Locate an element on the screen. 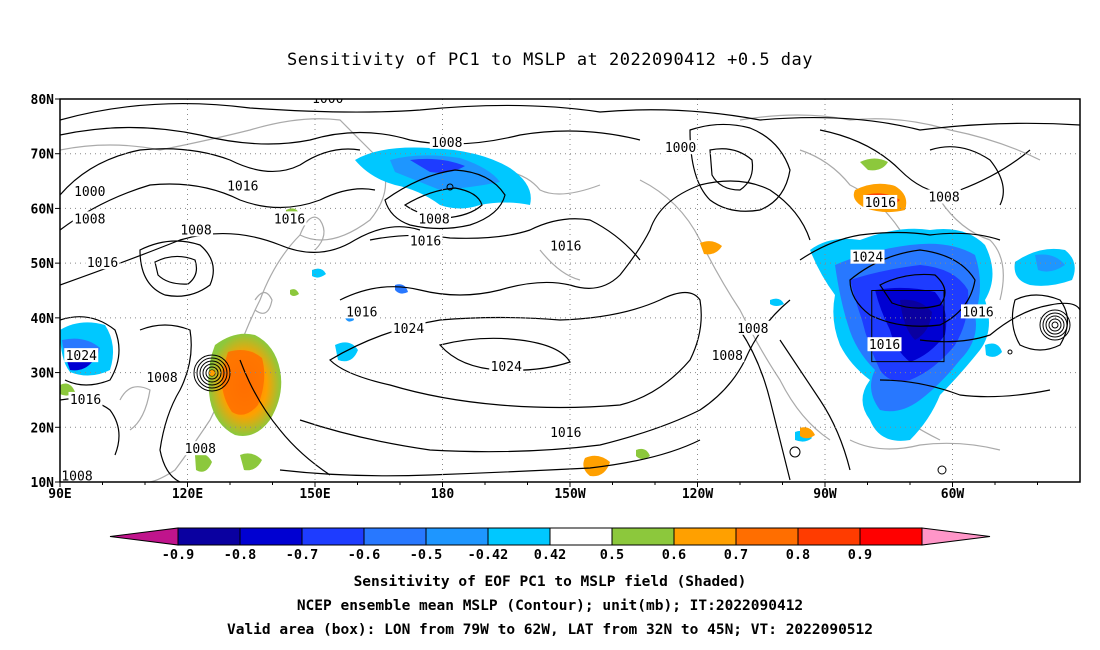  valid-area-box is located at coordinates (908, 326).